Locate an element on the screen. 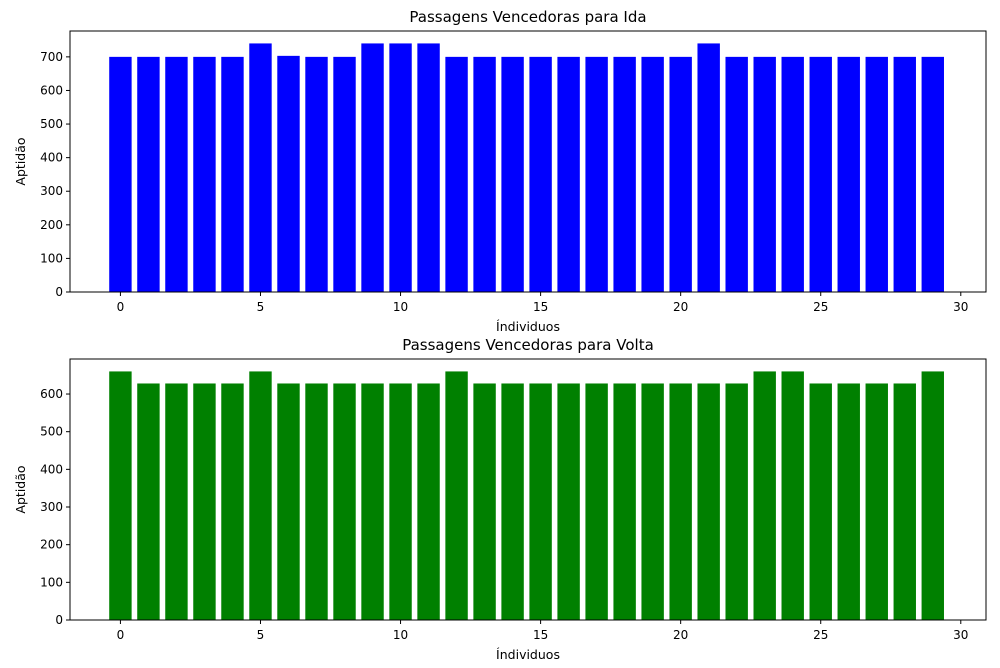 The image size is (1000, 668). chart-title: Passagens Vencedoras para Ida is located at coordinates (527, 17).